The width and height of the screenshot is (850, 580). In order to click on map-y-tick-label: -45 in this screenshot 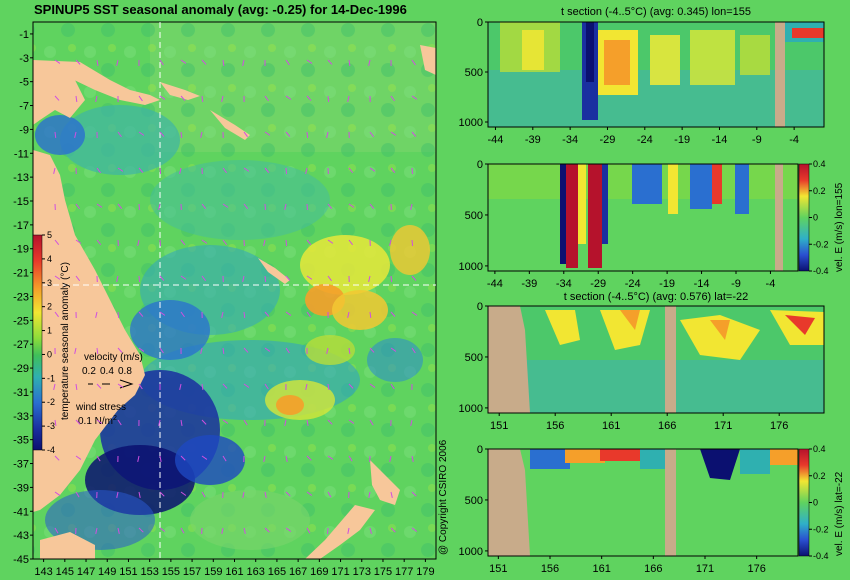, I will do `click(21, 560)`.